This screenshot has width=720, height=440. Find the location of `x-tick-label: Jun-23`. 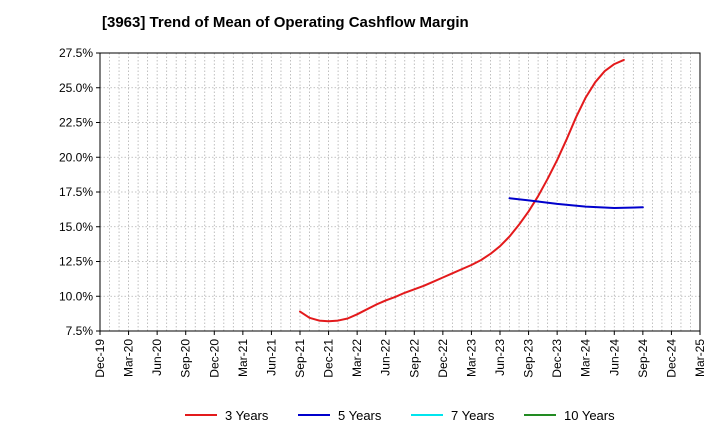

x-tick-label: Jun-23 is located at coordinates (500, 357).